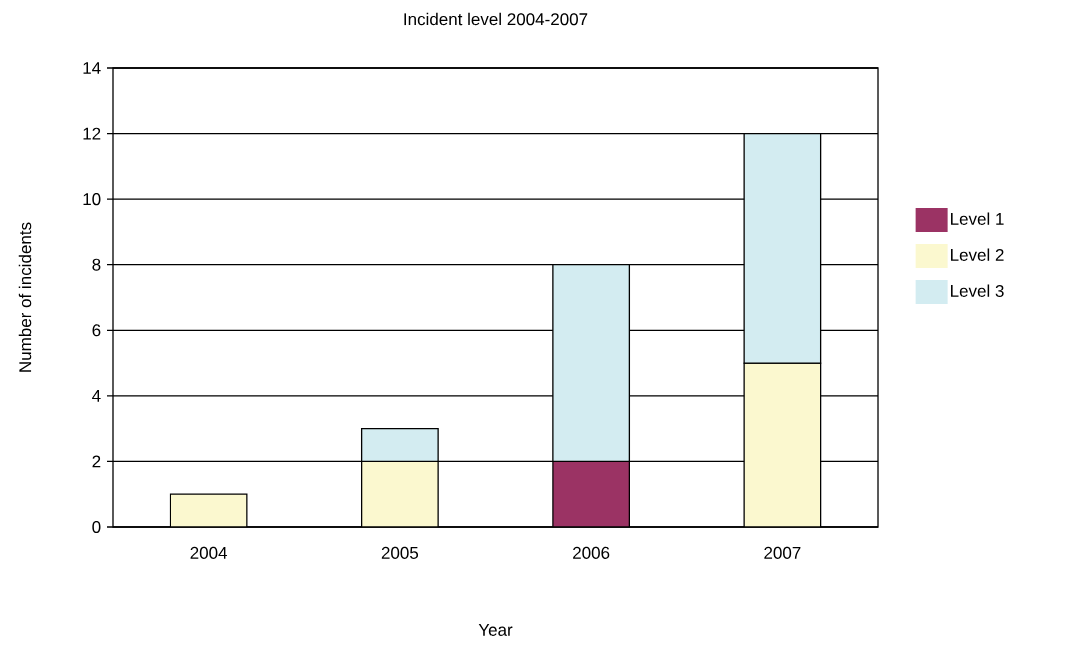 This screenshot has width=1071, height=648. I want to click on y-axis-title: Number of incidents, so click(25, 297).